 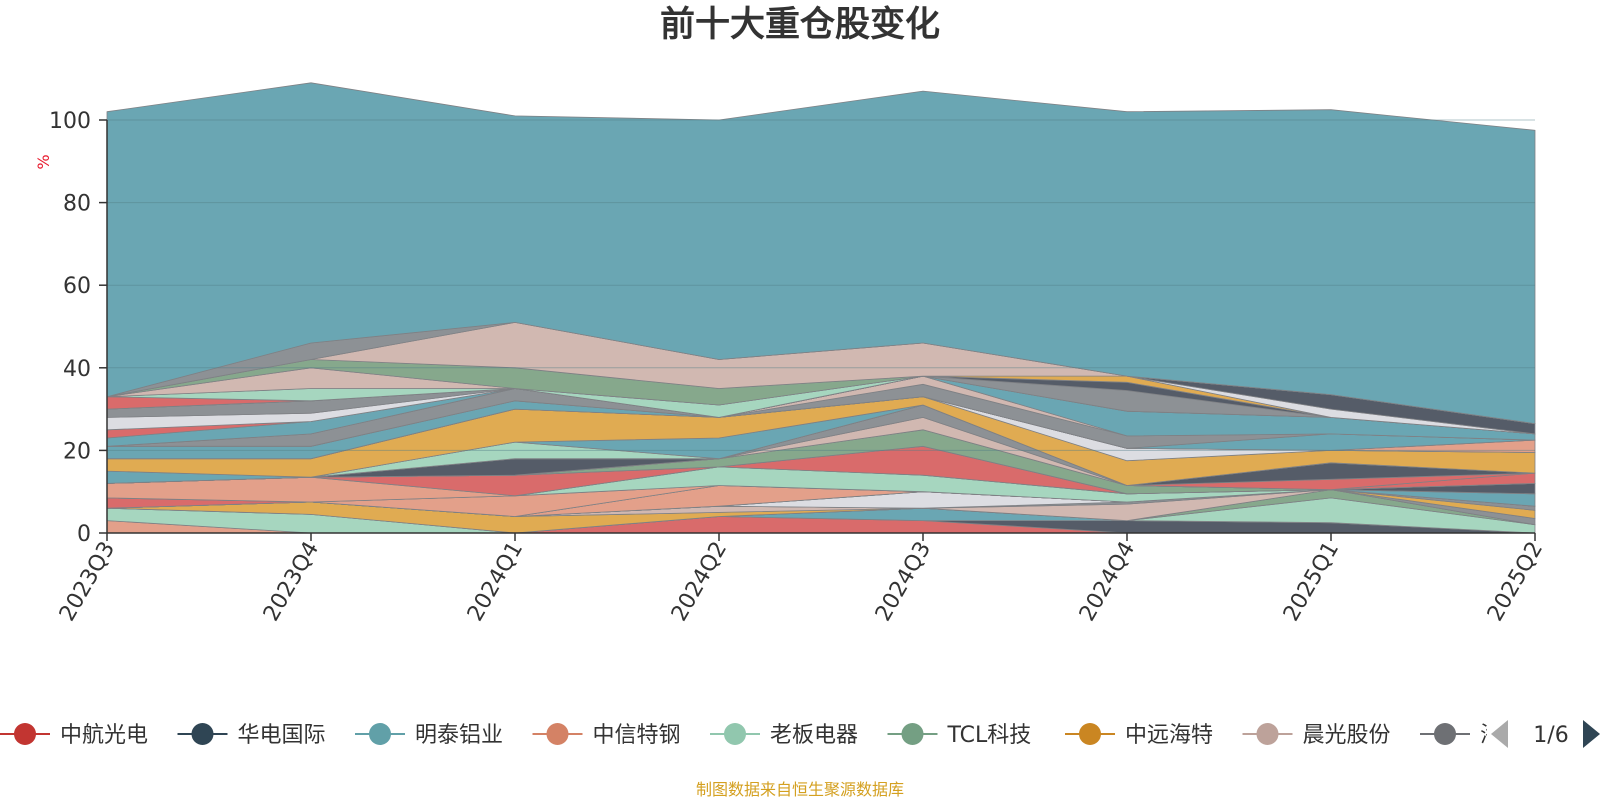 I want to click on legend-label: 华电国际, so click(x=282, y=735).